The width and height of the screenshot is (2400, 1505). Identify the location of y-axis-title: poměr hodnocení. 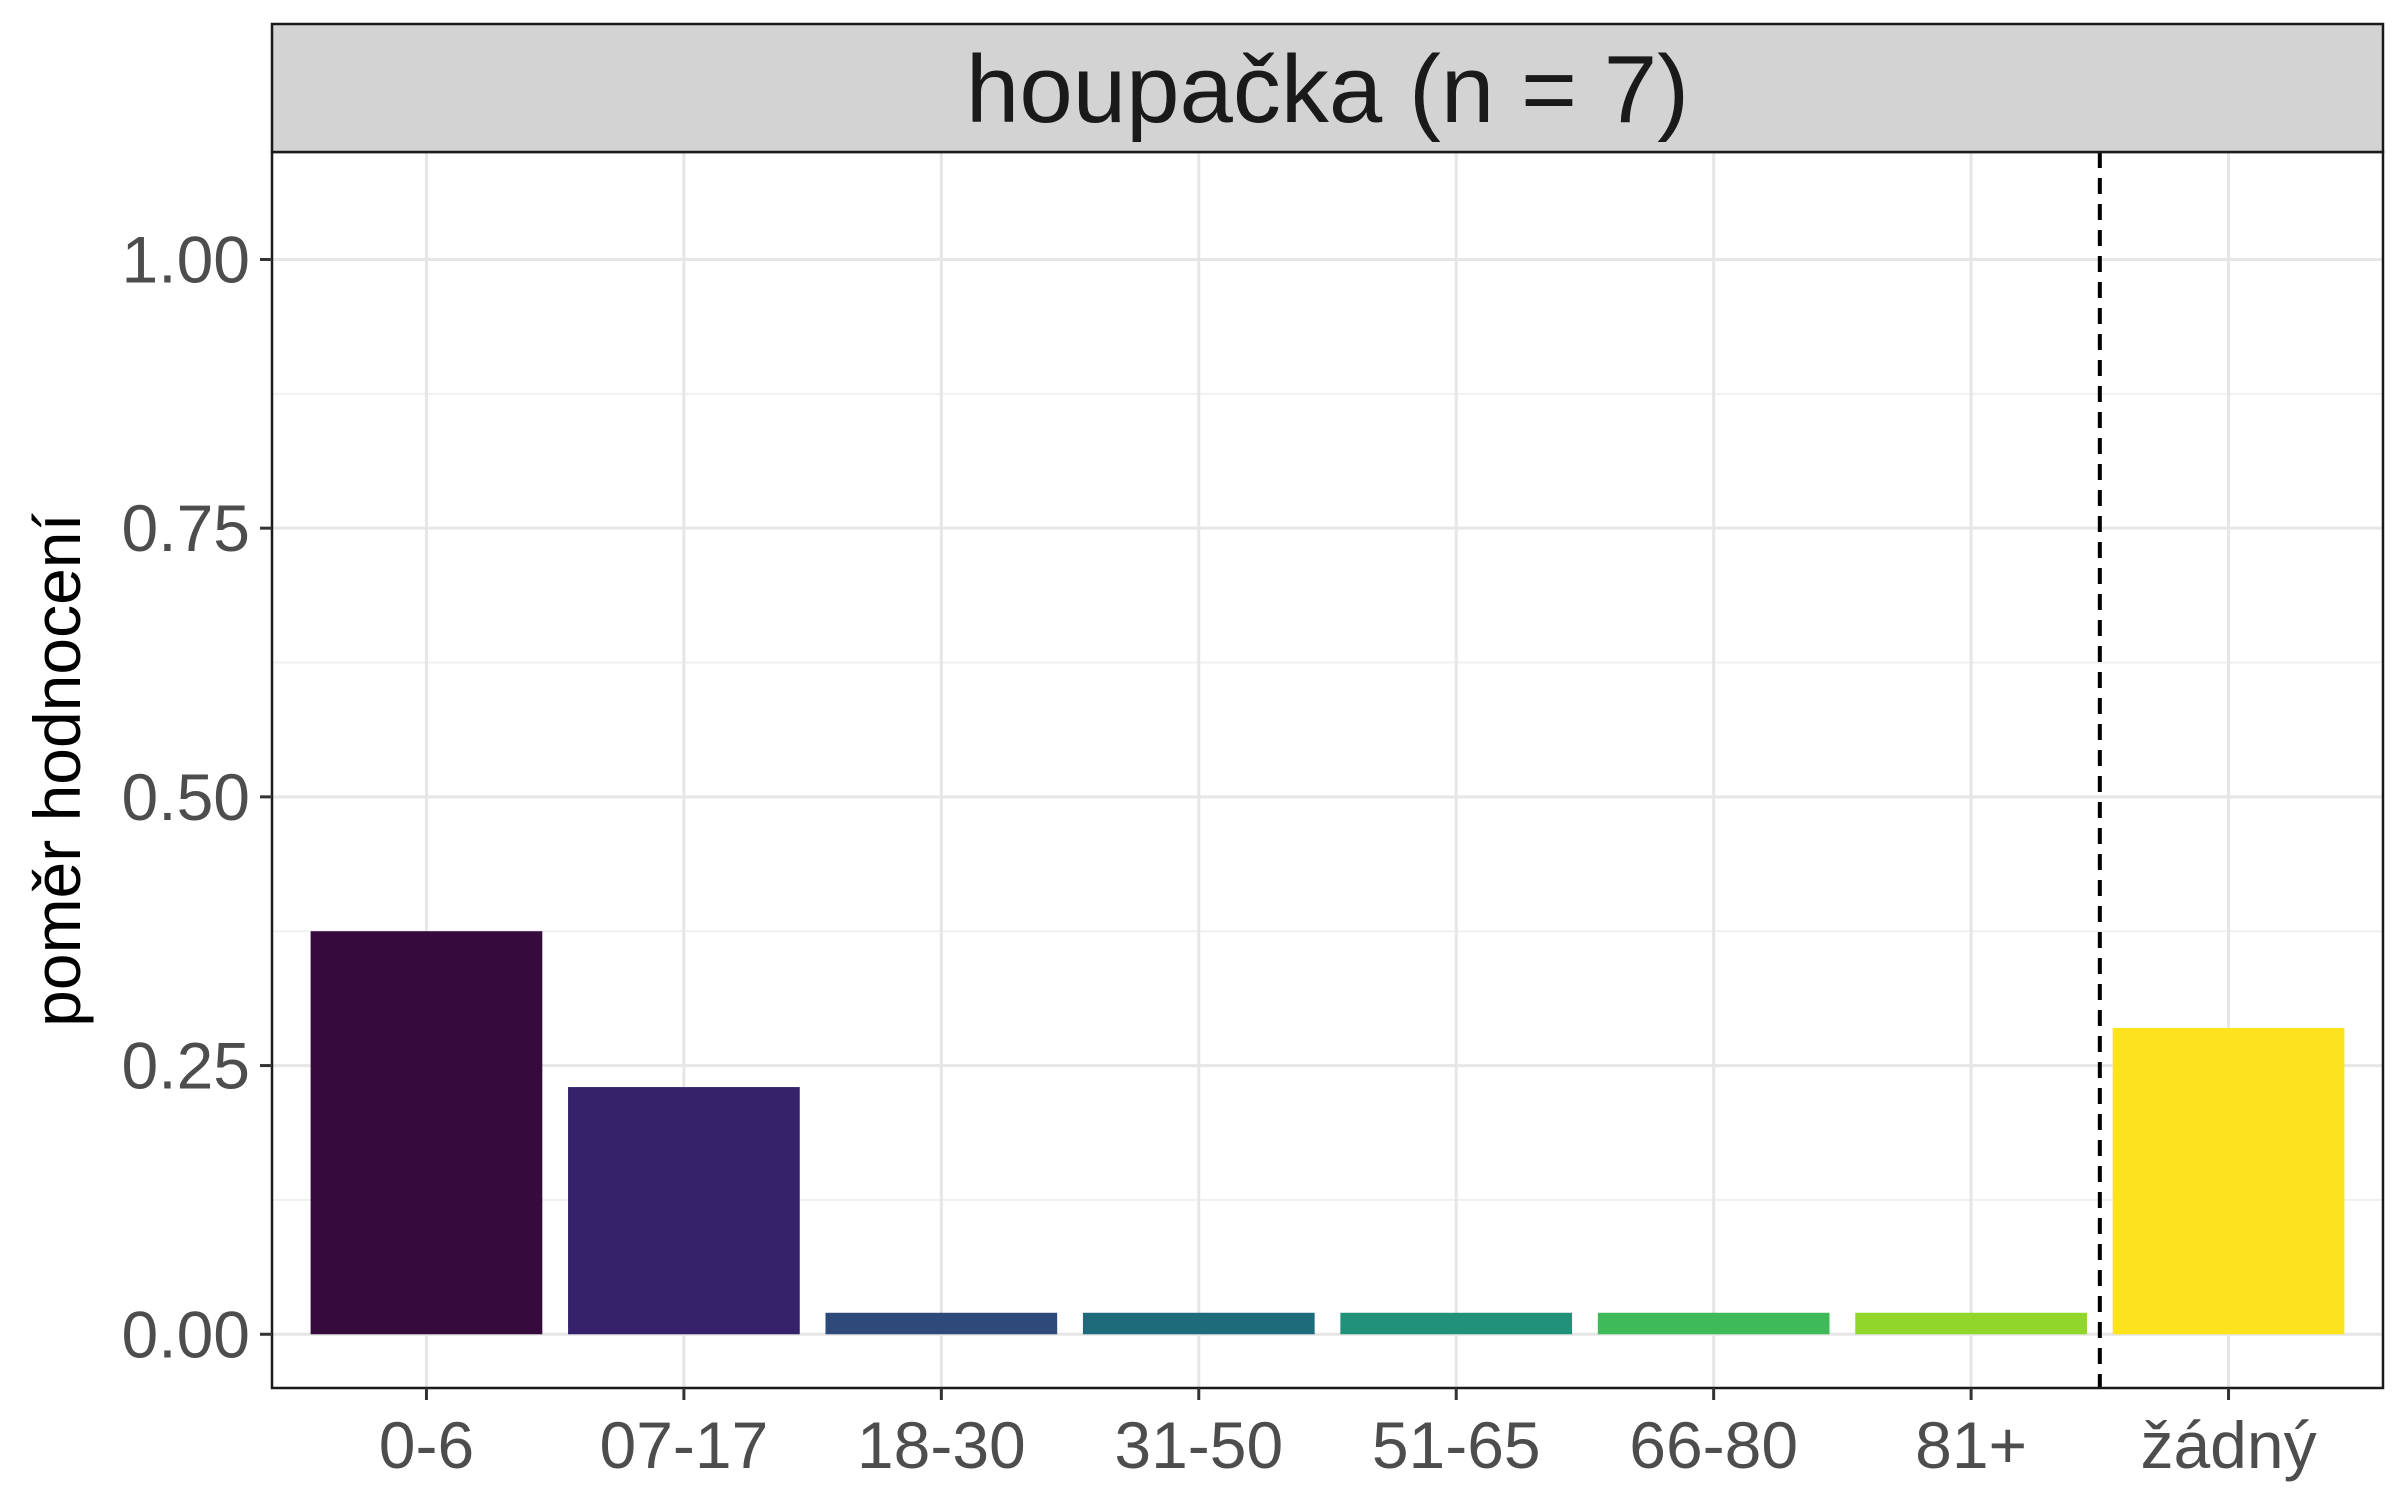
(57, 769).